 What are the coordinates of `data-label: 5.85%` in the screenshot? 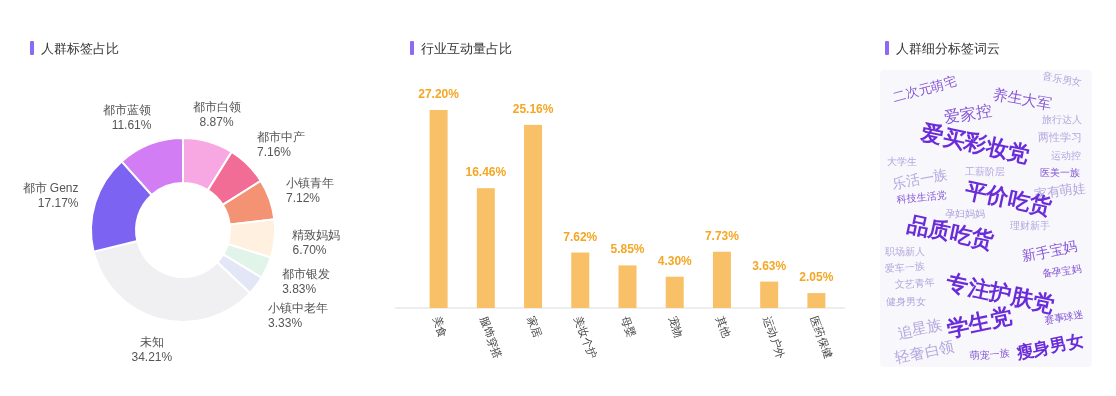 It's located at (627, 249).